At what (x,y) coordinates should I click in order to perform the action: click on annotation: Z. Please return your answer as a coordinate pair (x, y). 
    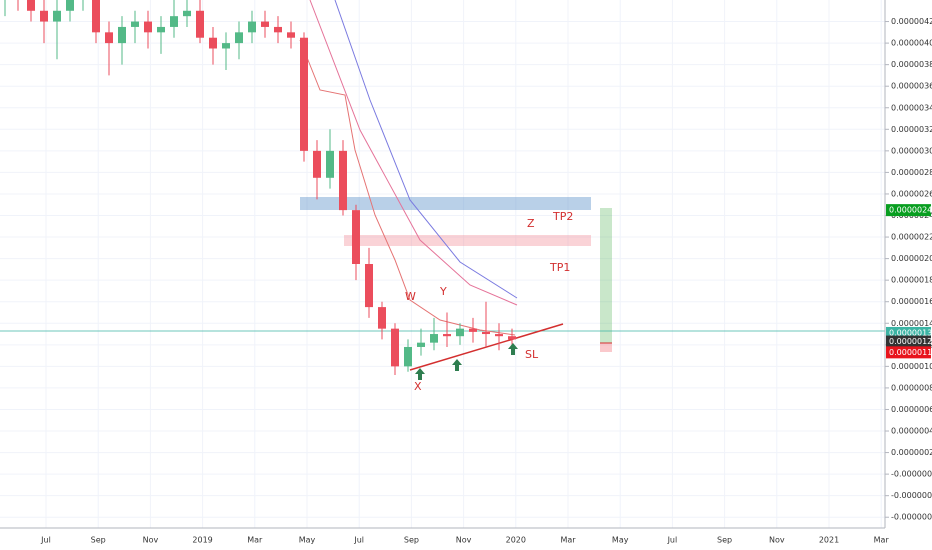
    Looking at the image, I should click on (531, 223).